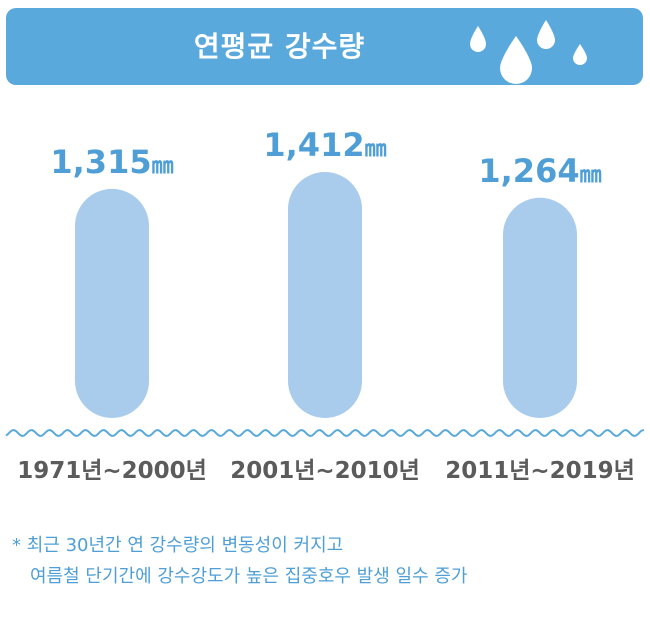 The width and height of the screenshot is (650, 624). What do you see at coordinates (540, 471) in the screenshot?
I see `category-label-3: 2011년~2019년` at bounding box center [540, 471].